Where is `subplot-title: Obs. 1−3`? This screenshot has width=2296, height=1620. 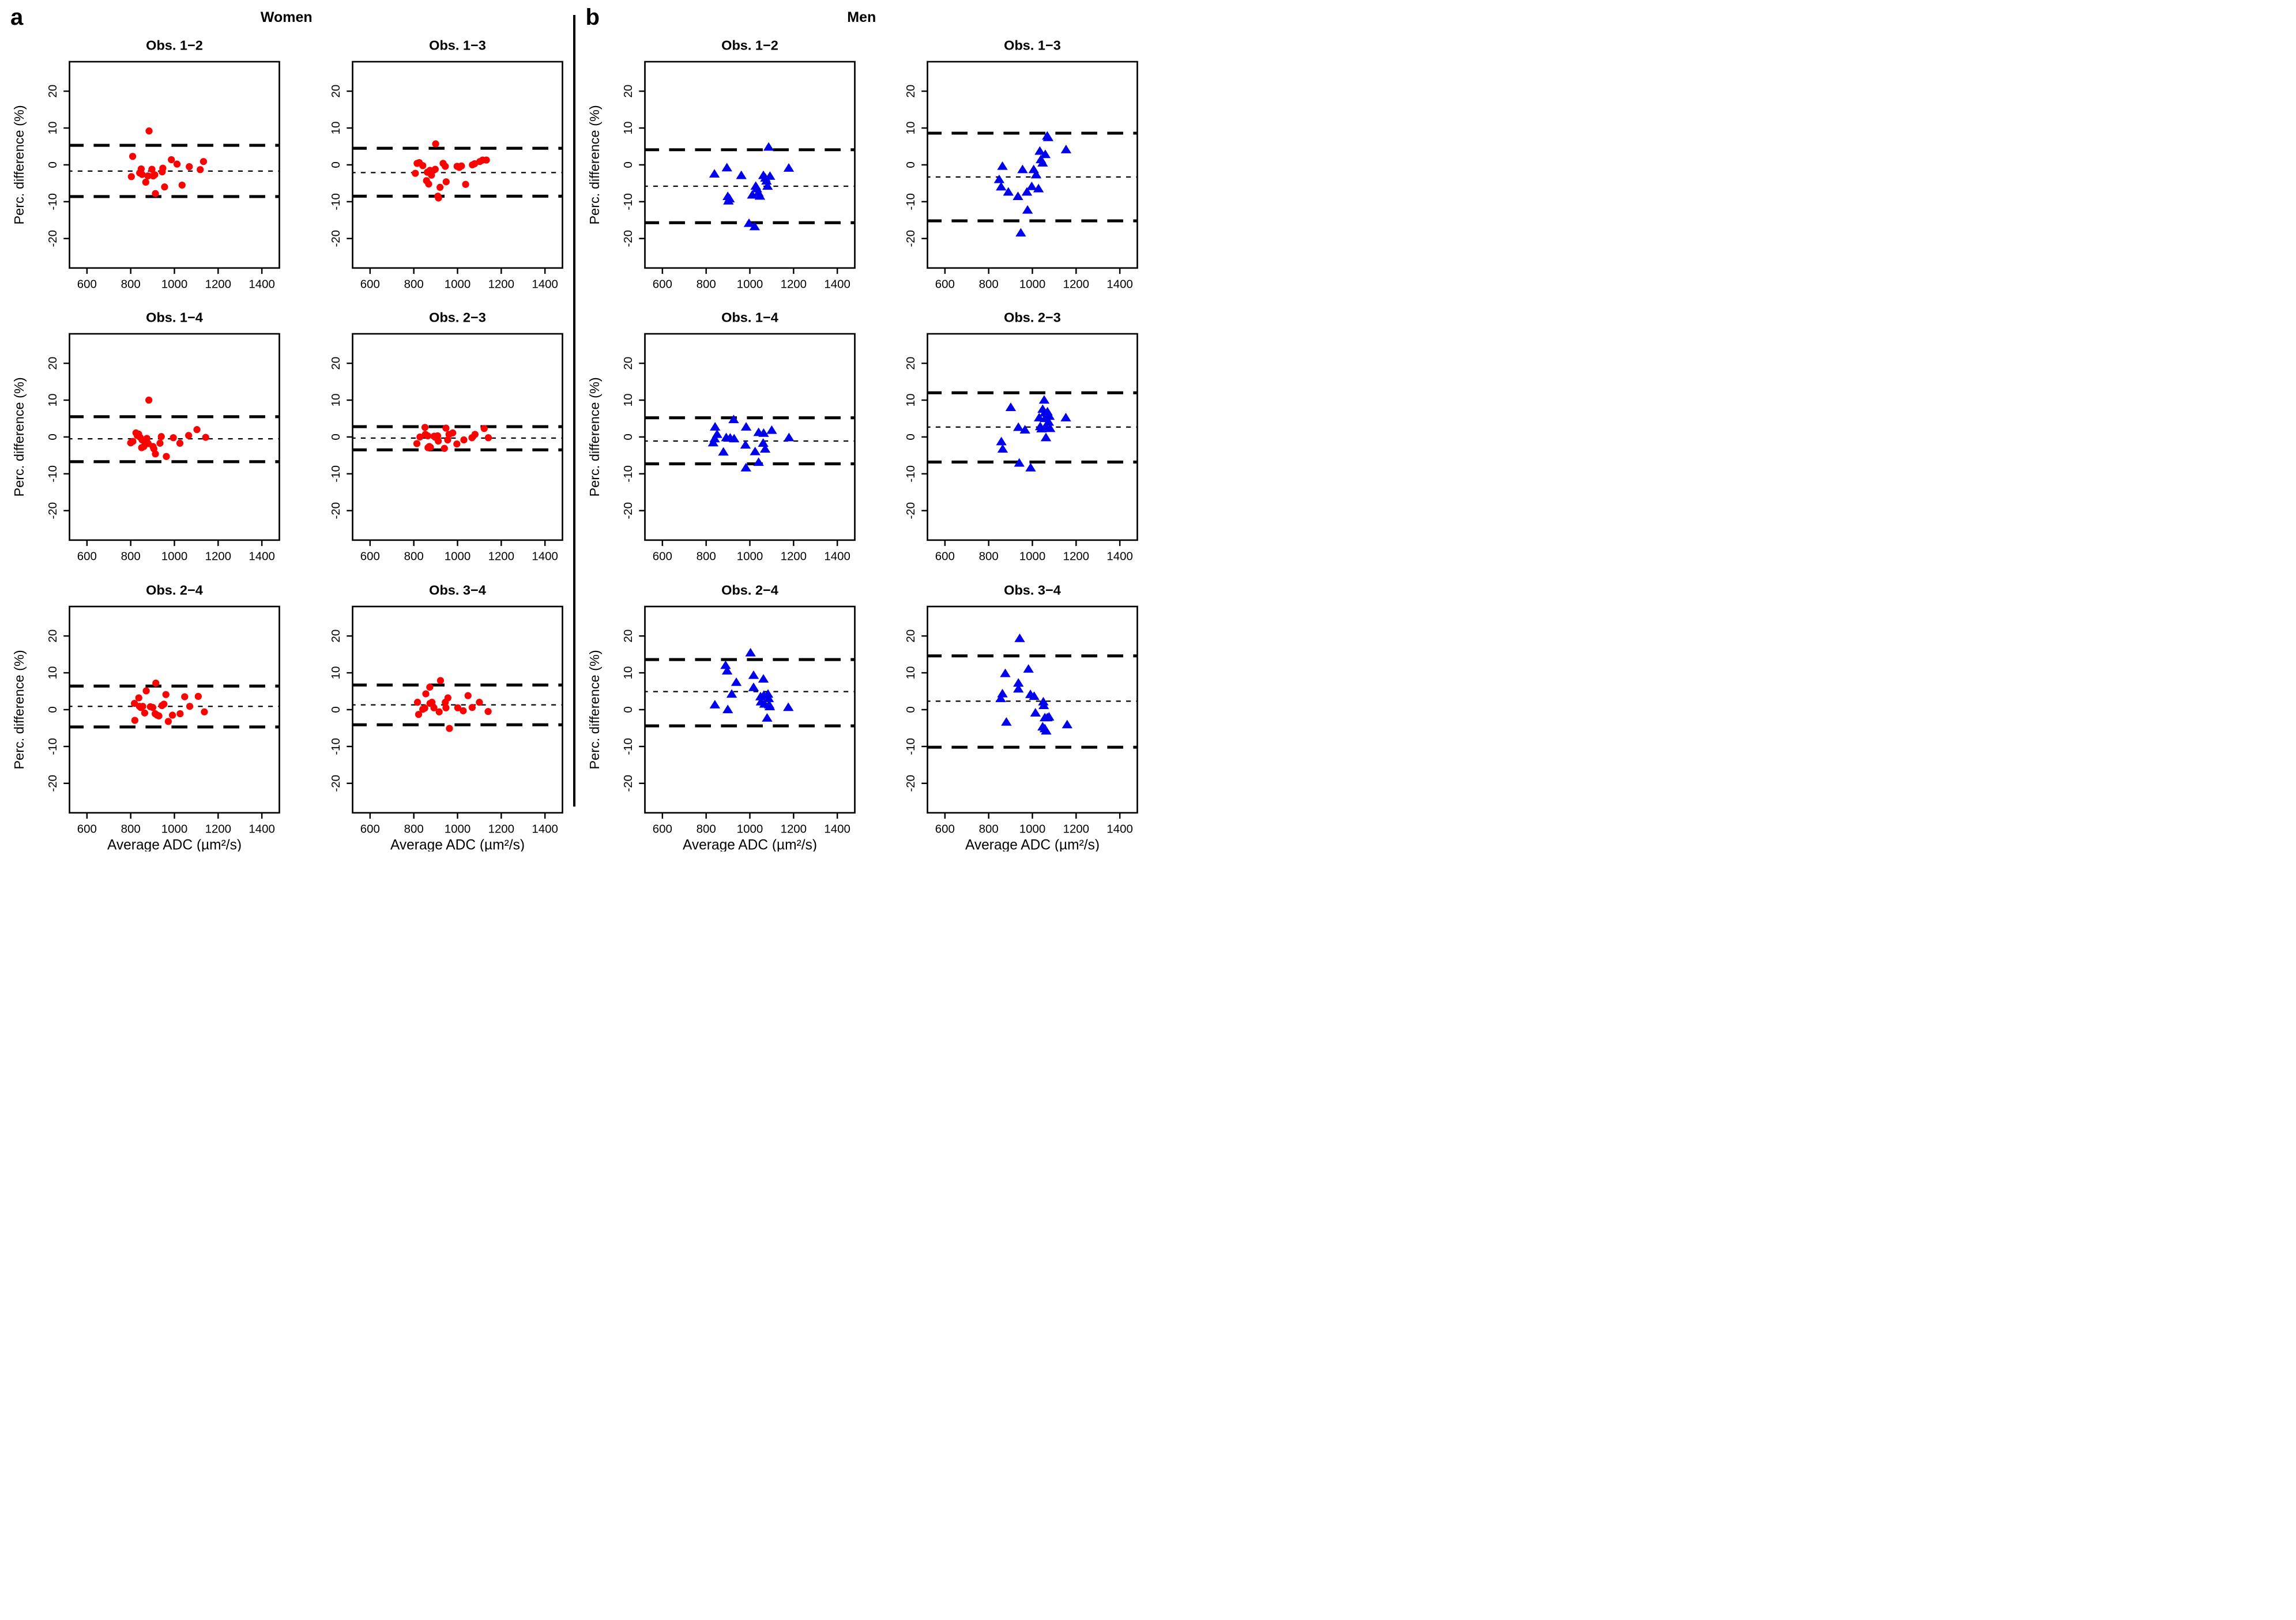
subplot-title: Obs. 1−3 is located at coordinates (1032, 45).